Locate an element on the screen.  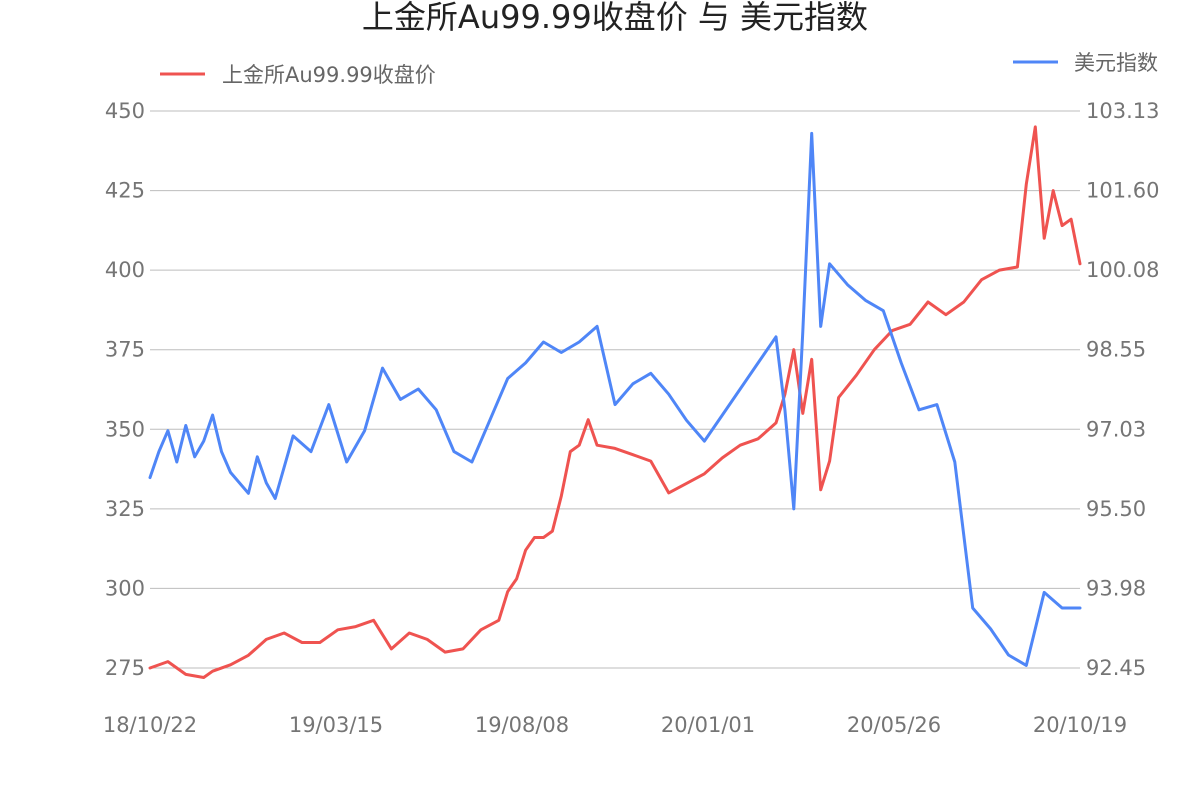
y-right-tick-label: 103.13 is located at coordinates (1122, 111).